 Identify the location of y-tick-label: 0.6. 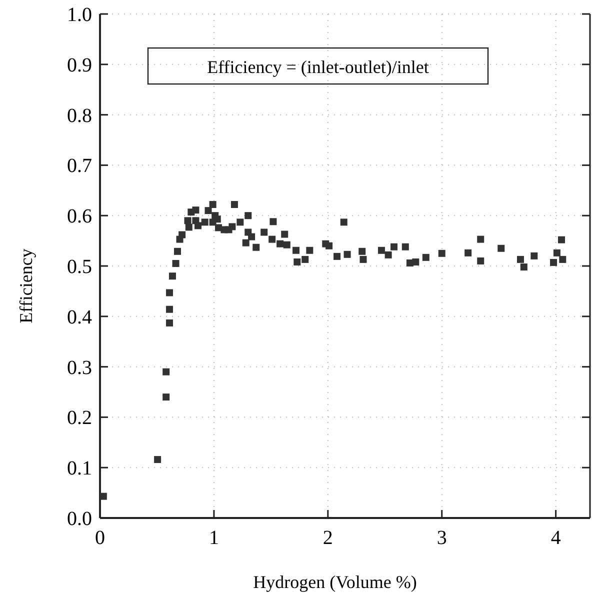
(79, 217).